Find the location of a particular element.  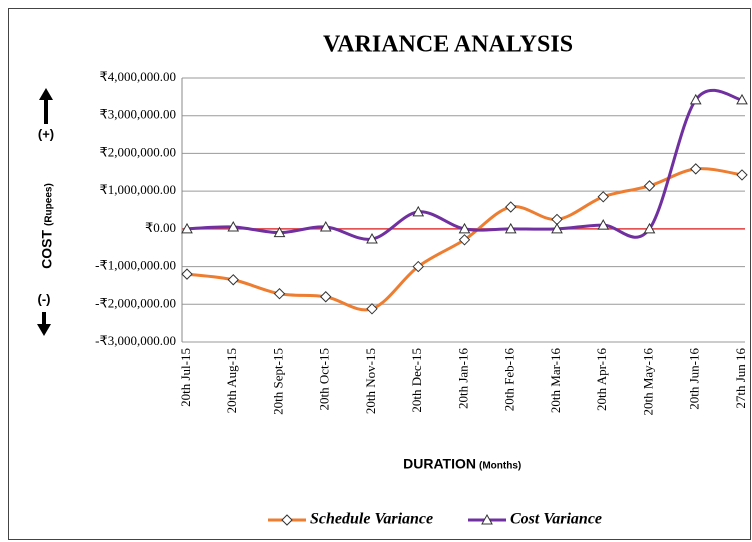

legend-label: Schedule Variance is located at coordinates (371, 519).